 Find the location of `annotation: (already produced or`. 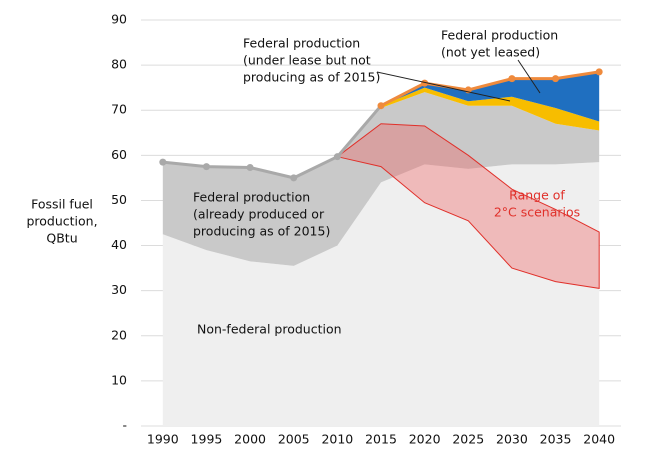

annotation: (already produced or is located at coordinates (259, 214).